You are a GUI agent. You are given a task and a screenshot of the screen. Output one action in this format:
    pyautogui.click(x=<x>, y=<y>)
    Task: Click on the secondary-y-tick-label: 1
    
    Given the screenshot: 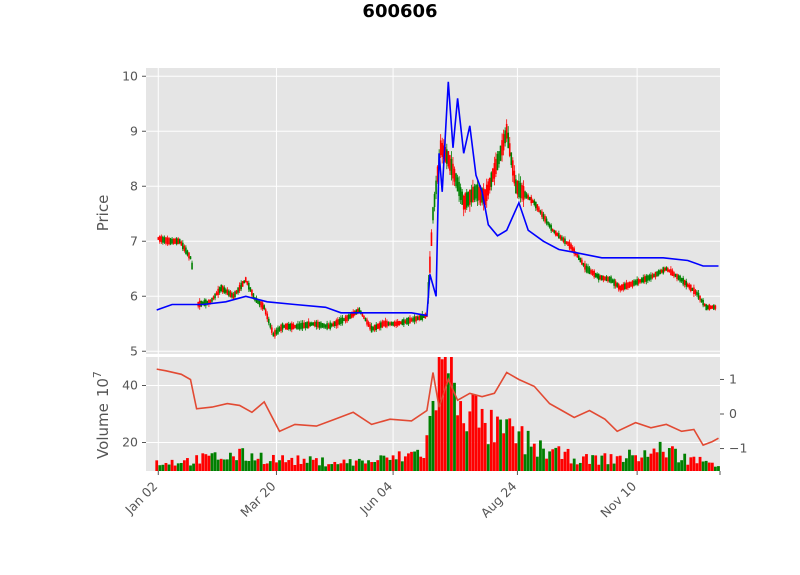 What is the action you would take?
    pyautogui.click(x=733, y=378)
    